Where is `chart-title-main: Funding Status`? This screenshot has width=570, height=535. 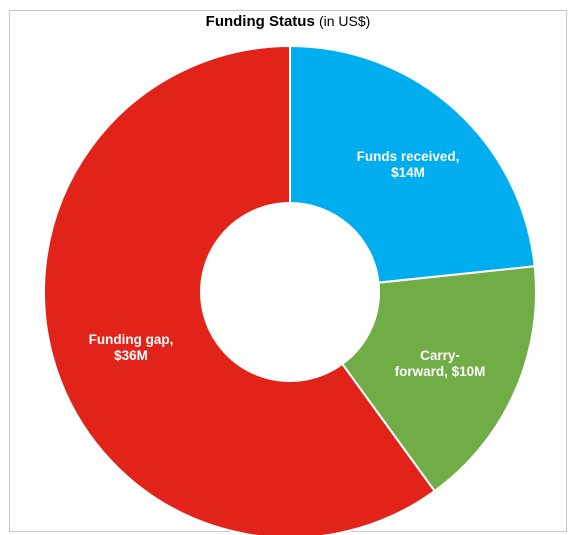 chart-title-main: Funding Status is located at coordinates (260, 21).